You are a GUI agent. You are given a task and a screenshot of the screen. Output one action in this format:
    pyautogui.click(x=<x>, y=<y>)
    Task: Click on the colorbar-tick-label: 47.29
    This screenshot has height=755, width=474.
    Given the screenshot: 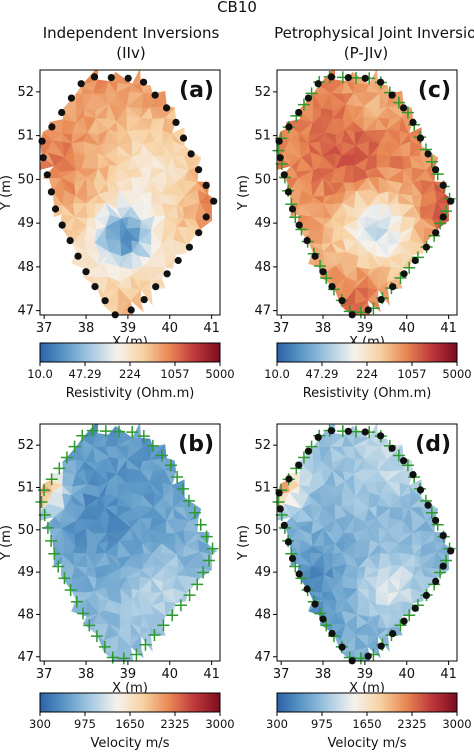 What is the action you would take?
    pyautogui.click(x=85, y=374)
    